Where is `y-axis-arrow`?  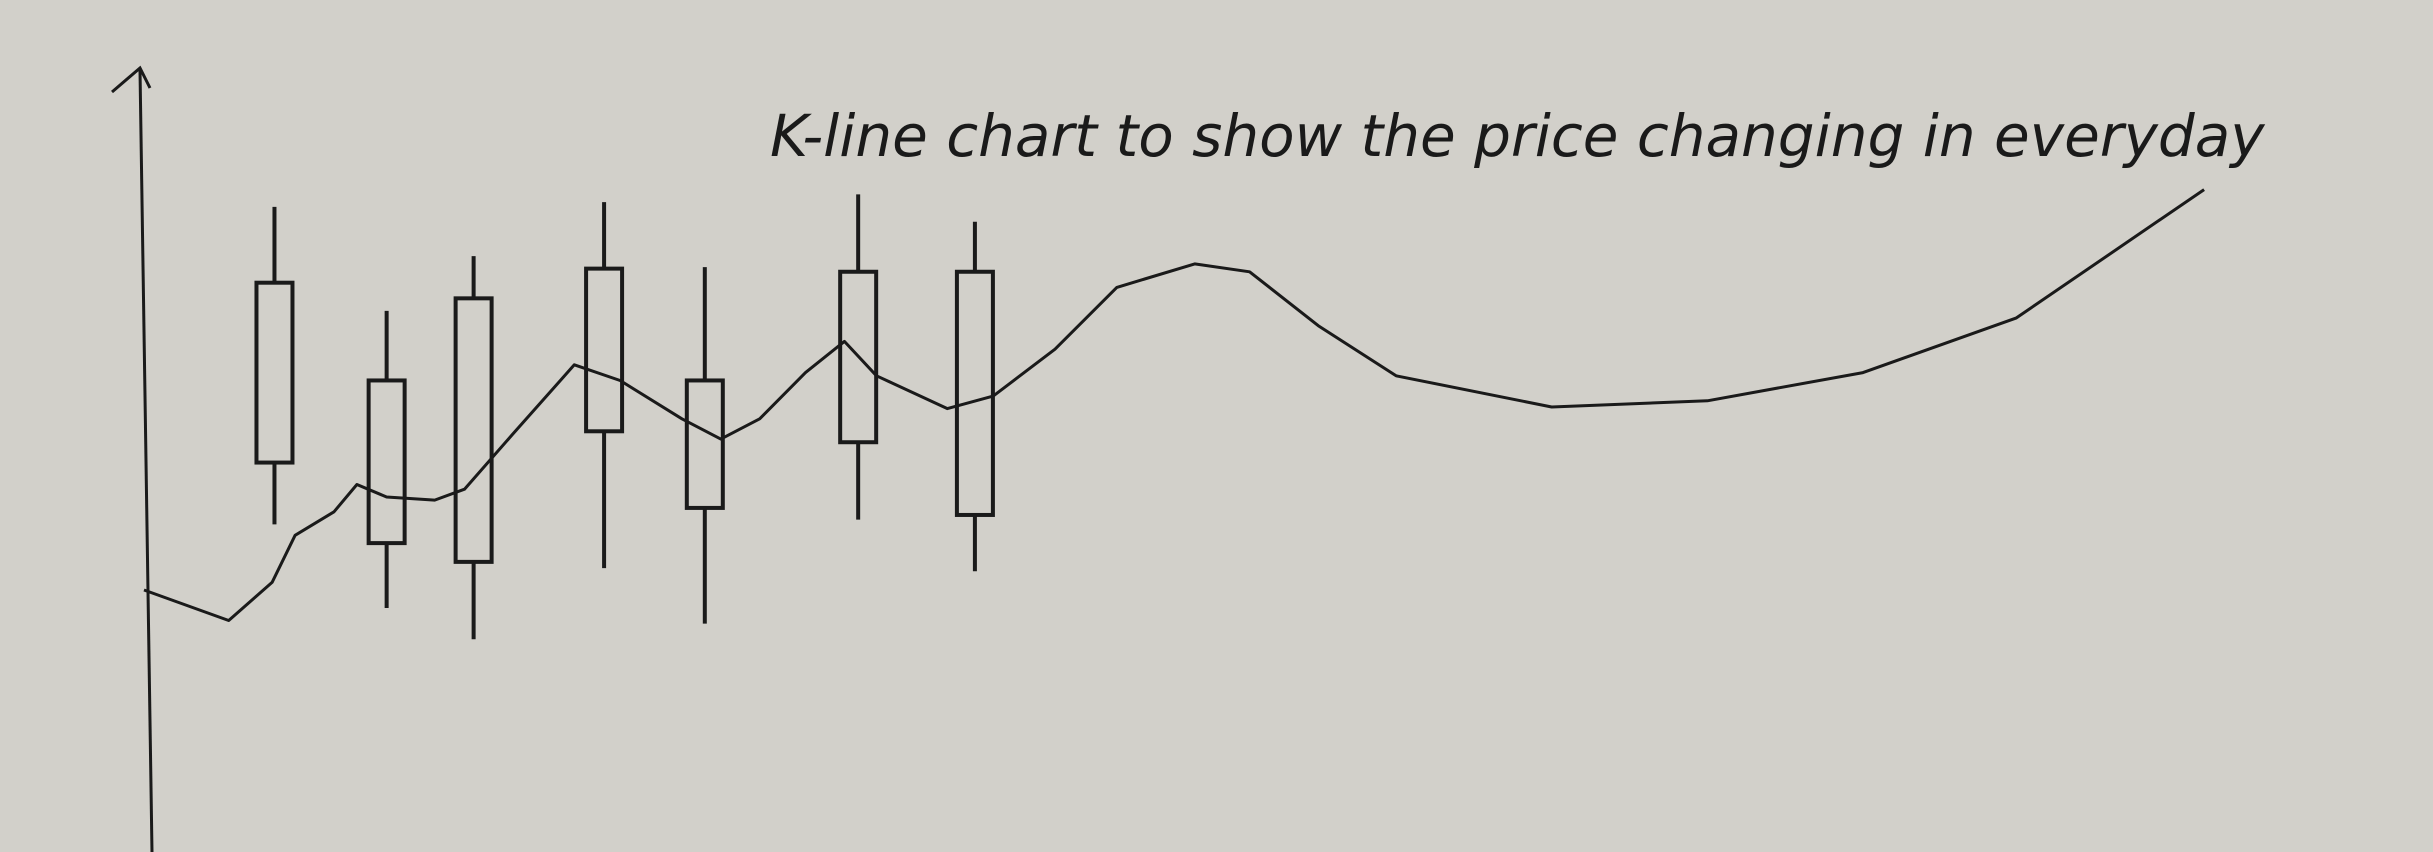
y-axis-arrow is located at coordinates (131, 79).